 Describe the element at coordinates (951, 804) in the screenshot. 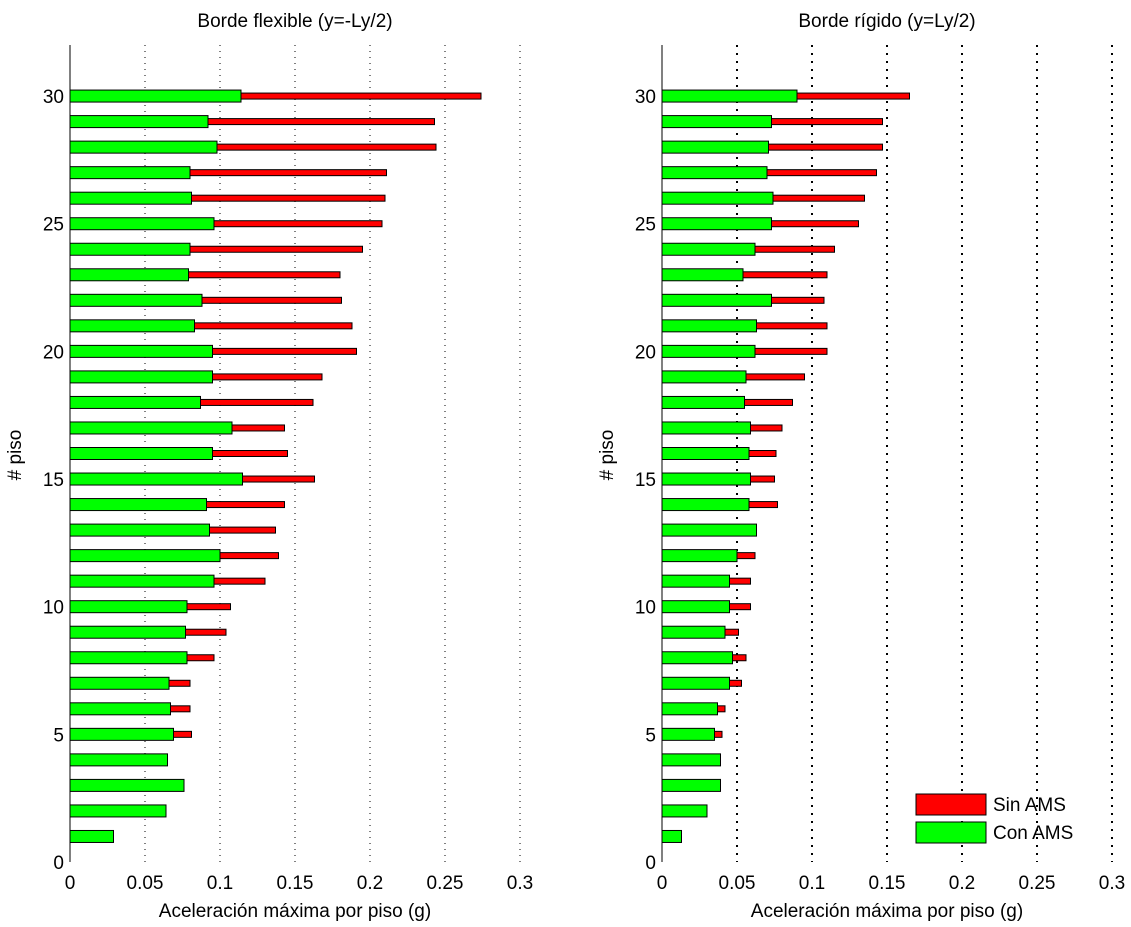

I see `legend-swatch-sin-ams` at that location.